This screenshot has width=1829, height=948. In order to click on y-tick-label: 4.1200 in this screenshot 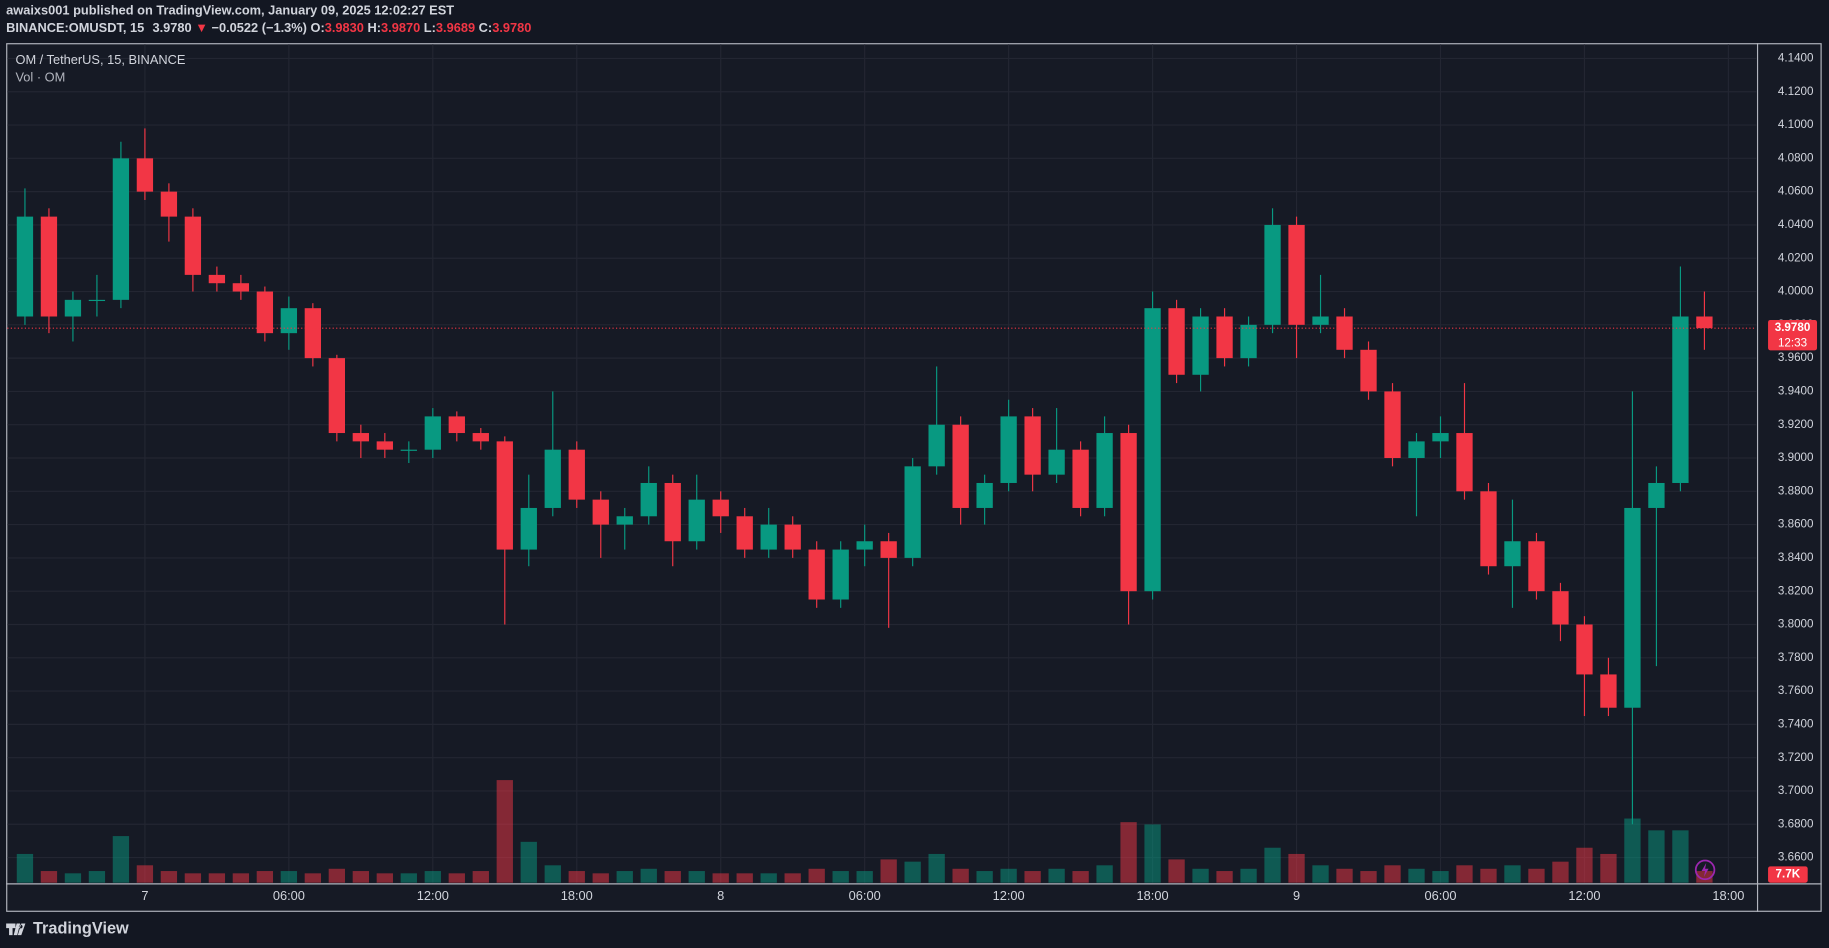, I will do `click(1796, 91)`.